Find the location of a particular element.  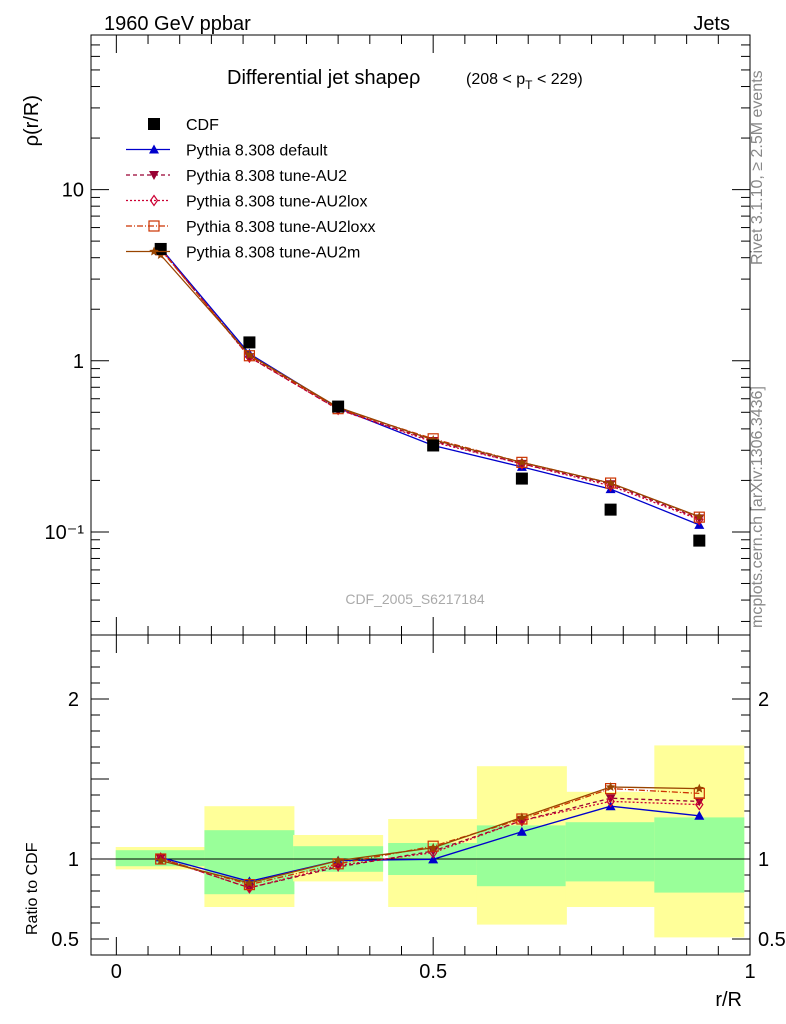

ratio-tick-label-left: 1 is located at coordinates (73, 860).